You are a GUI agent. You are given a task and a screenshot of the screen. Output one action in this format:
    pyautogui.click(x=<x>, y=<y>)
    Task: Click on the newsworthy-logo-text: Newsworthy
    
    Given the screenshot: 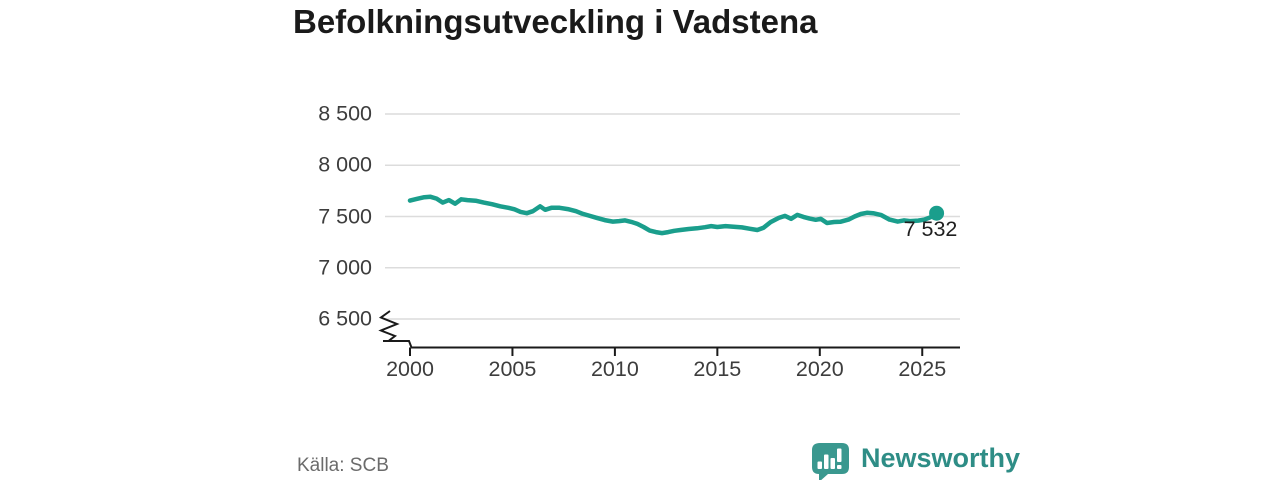 What is the action you would take?
    pyautogui.click(x=941, y=458)
    